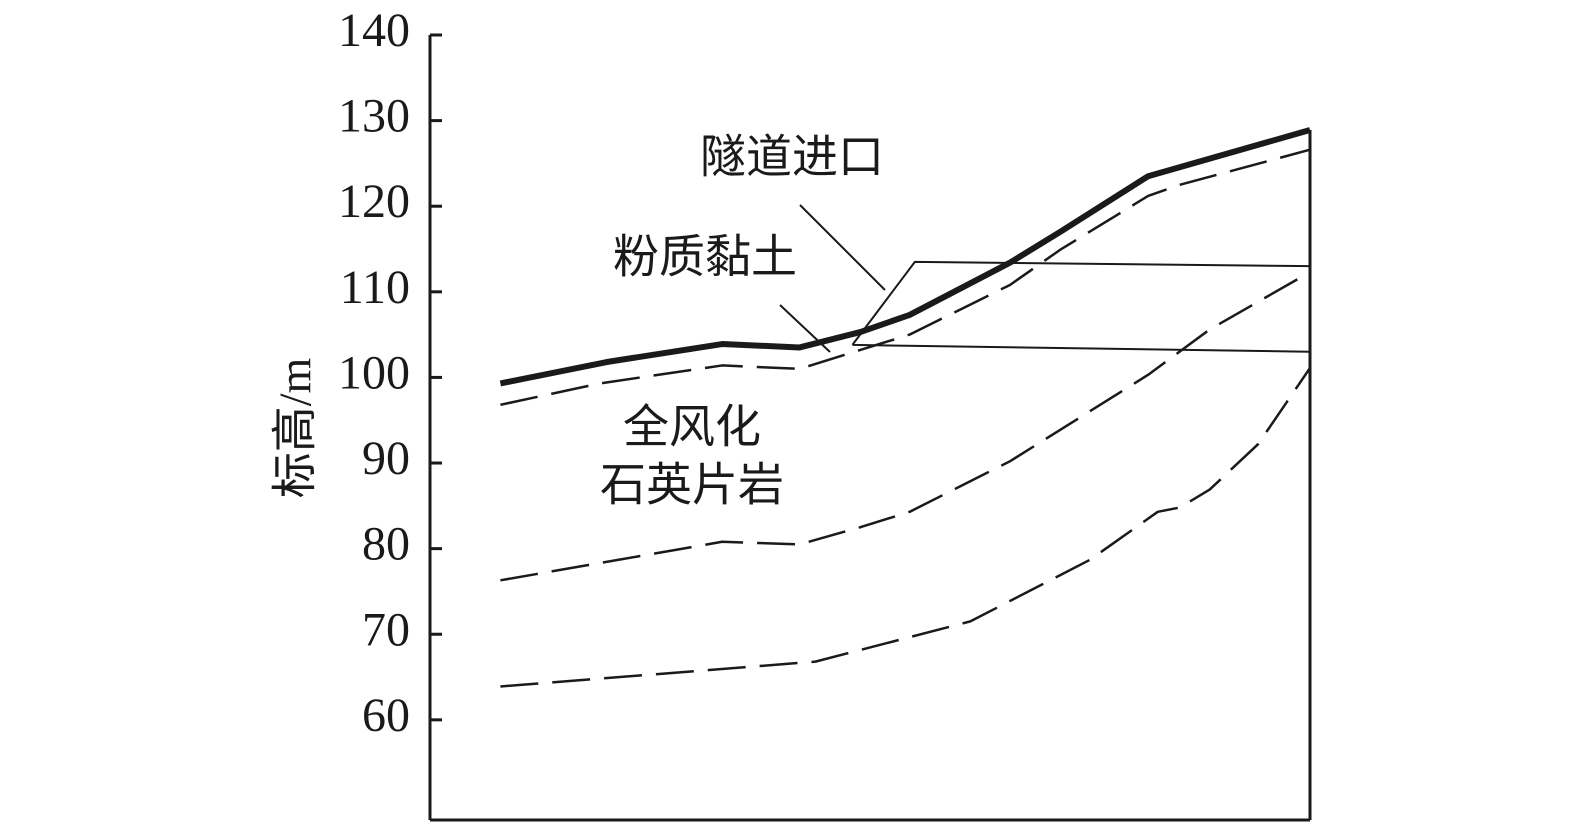  What do you see at coordinates (386, 629) in the screenshot?
I see `y-tick-label: 70` at bounding box center [386, 629].